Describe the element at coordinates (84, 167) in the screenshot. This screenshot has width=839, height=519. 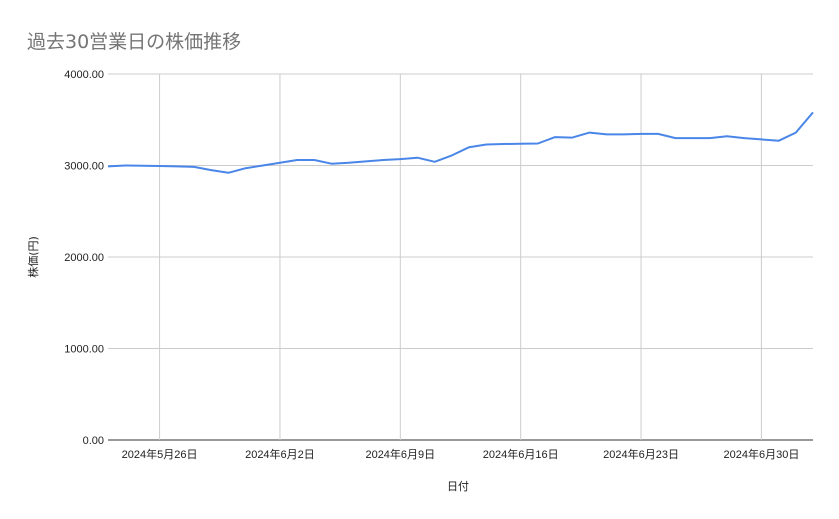
I see `y-tick-label: 3000.00` at that location.